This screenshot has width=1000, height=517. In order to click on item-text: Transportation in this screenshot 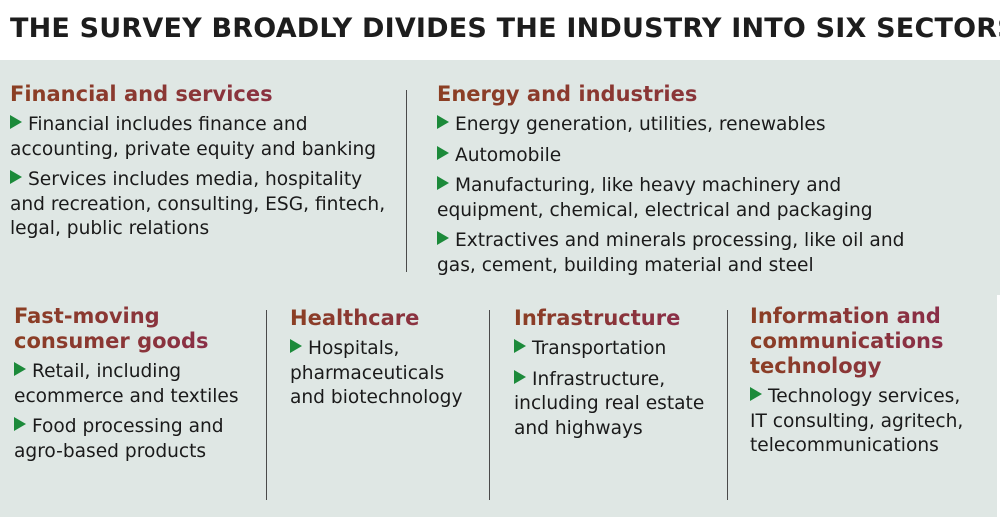, I will do `click(599, 348)`.